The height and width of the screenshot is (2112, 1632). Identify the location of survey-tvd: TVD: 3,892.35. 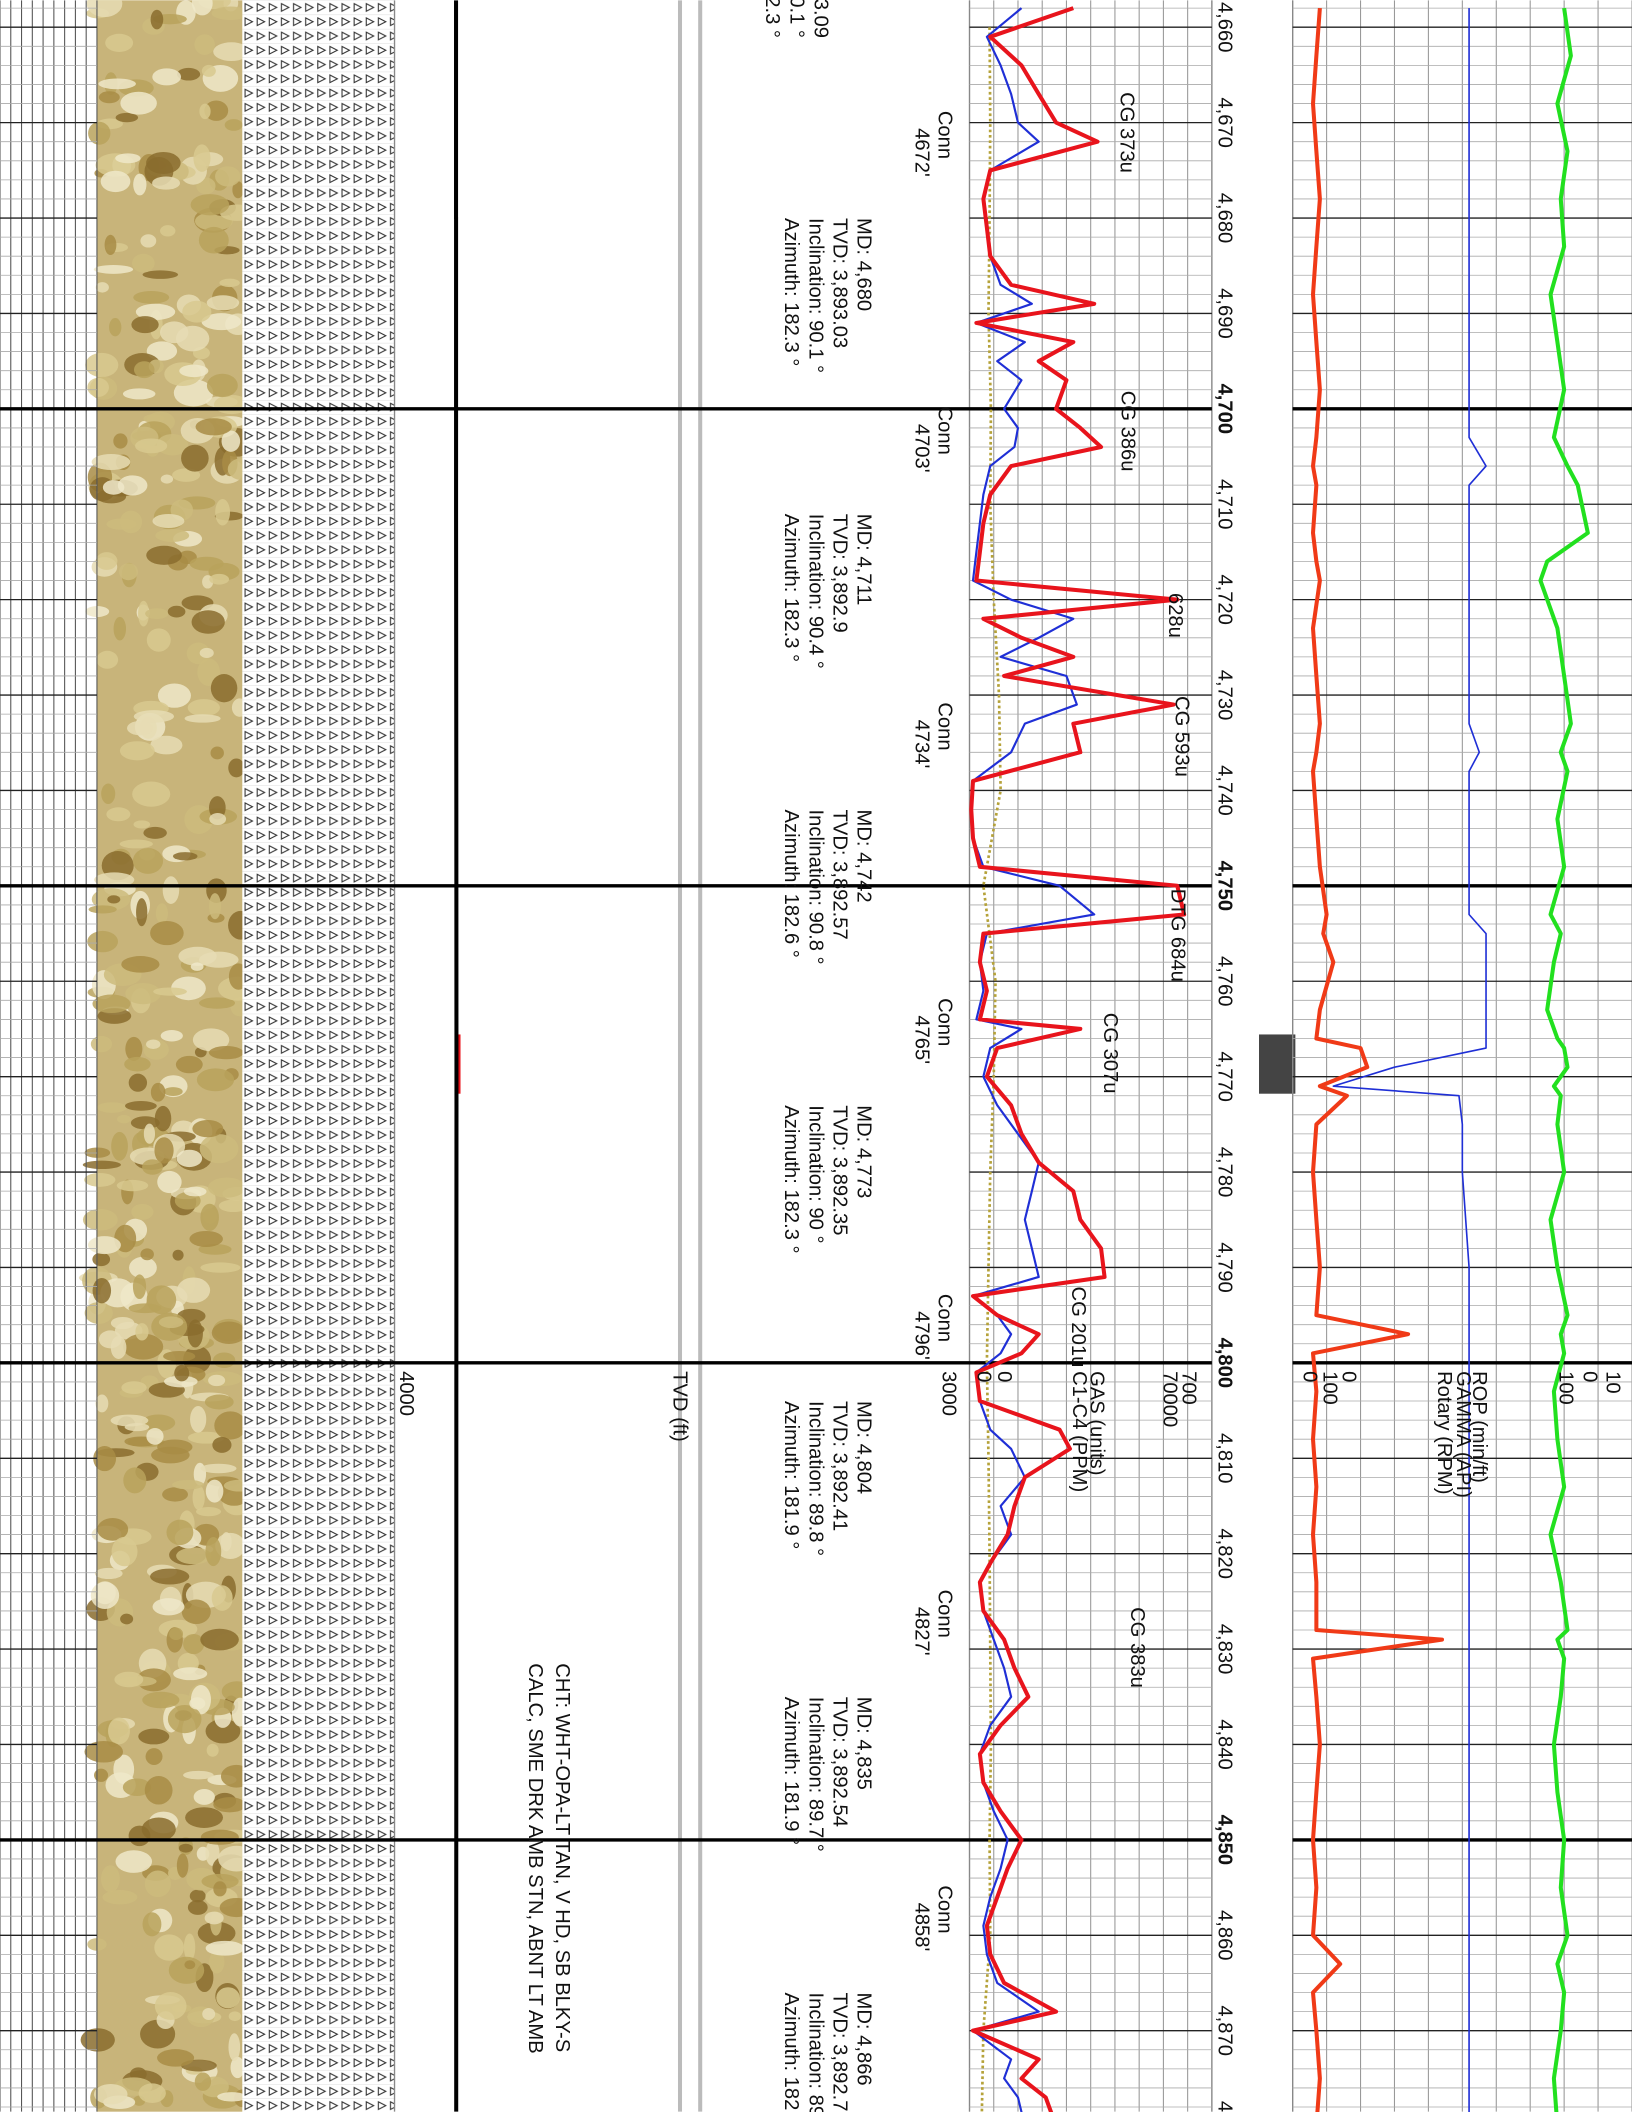
(840, 1170).